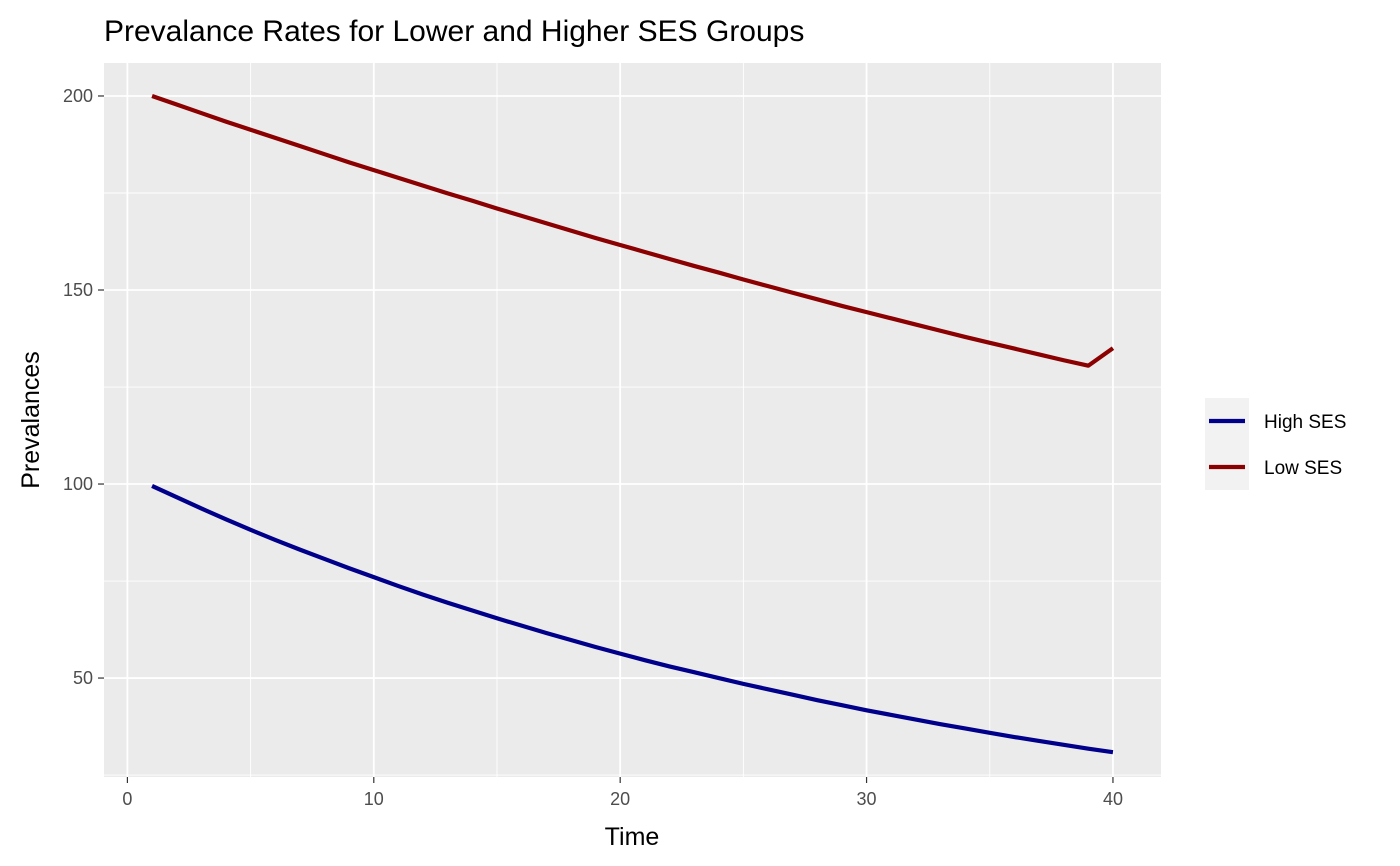 This screenshot has width=1400, height=866. I want to click on y-tick-label: 150, so click(78, 290).